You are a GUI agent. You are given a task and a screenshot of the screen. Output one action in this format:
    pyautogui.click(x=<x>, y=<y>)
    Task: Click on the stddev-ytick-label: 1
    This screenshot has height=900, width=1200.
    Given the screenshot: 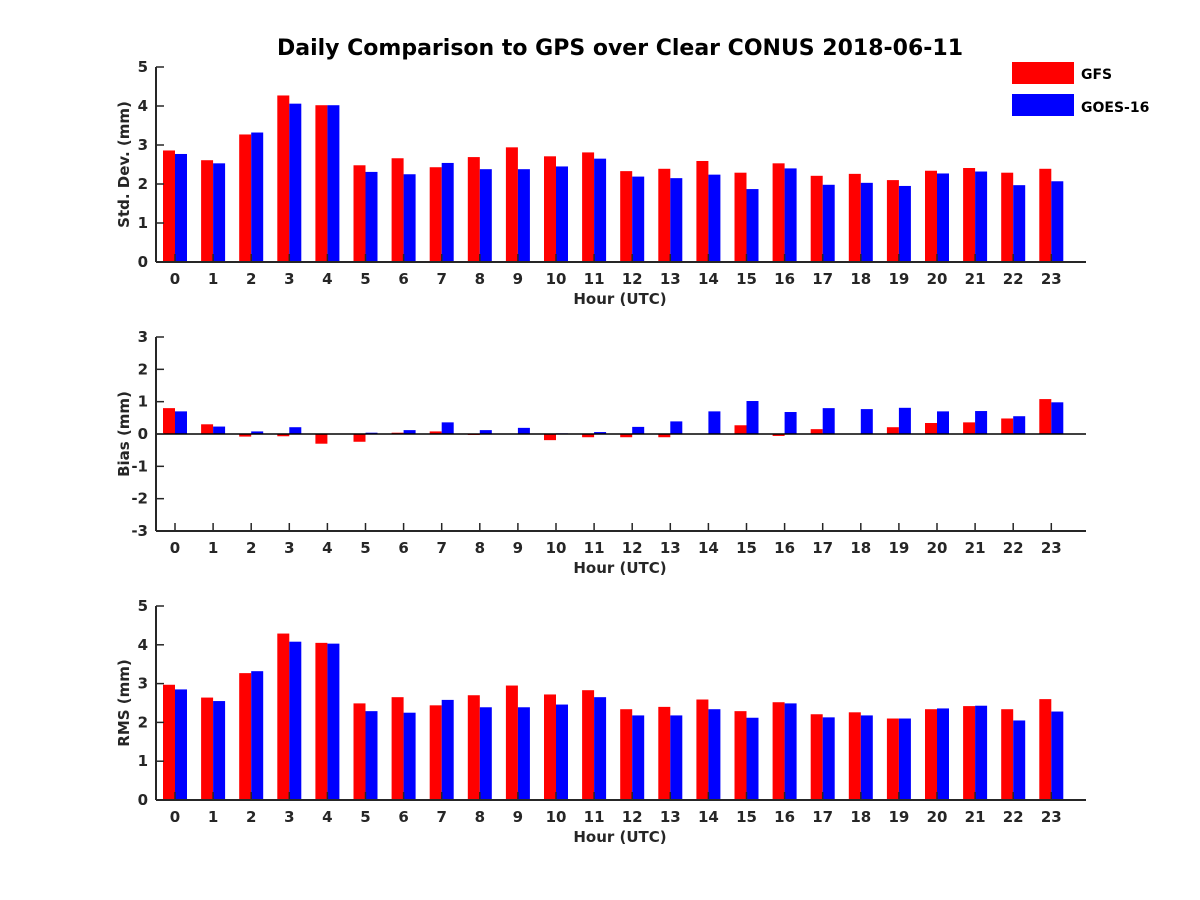 What is the action you would take?
    pyautogui.click(x=143, y=223)
    